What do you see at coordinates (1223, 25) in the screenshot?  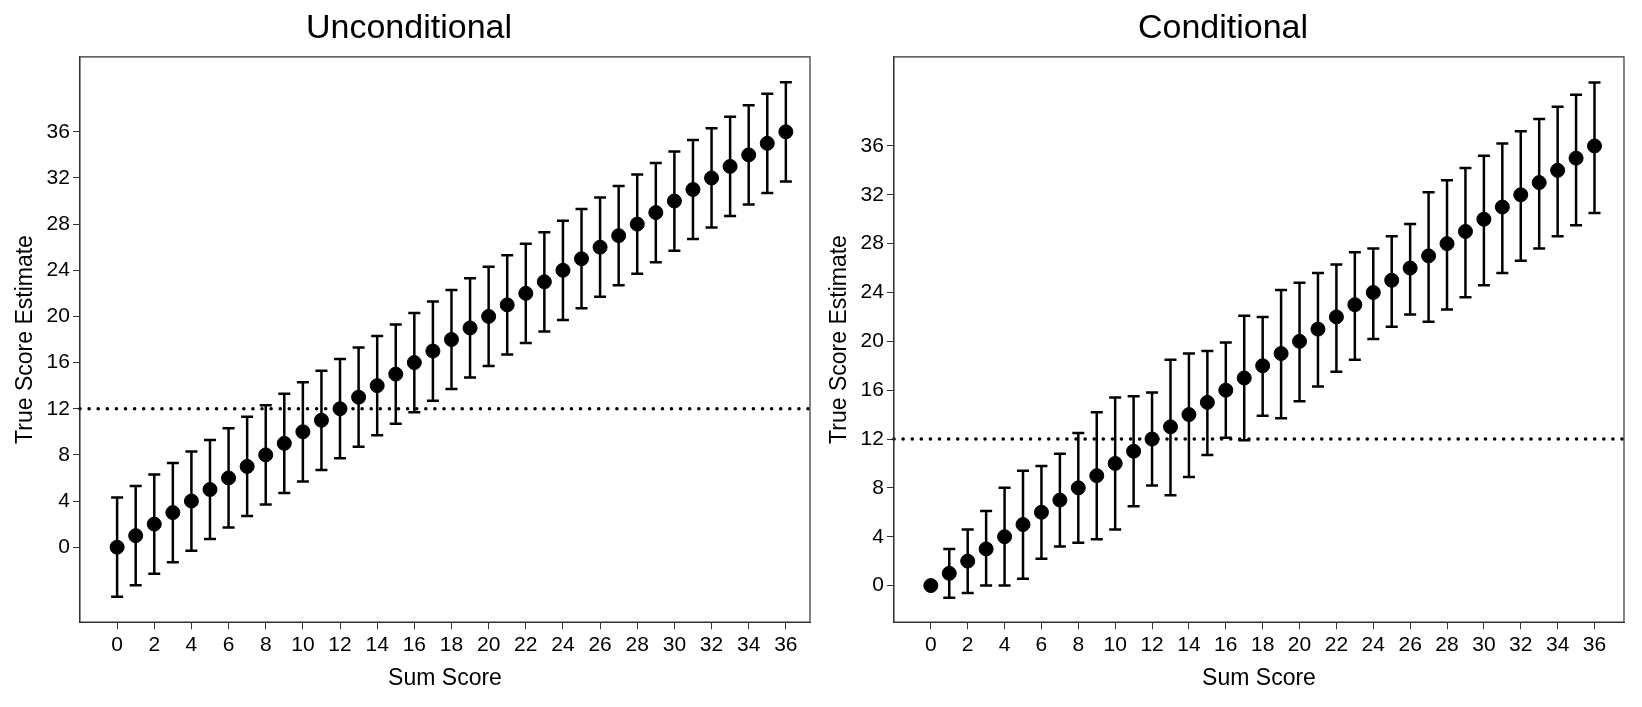 I see `chart-title: Conditional` at bounding box center [1223, 25].